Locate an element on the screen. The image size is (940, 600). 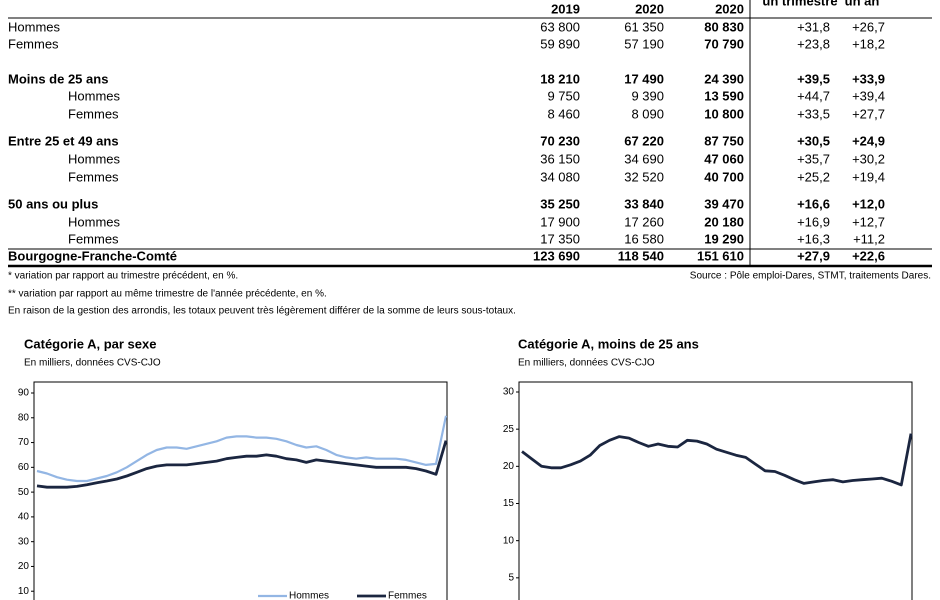
cell: +26,7 is located at coordinates (868, 26).